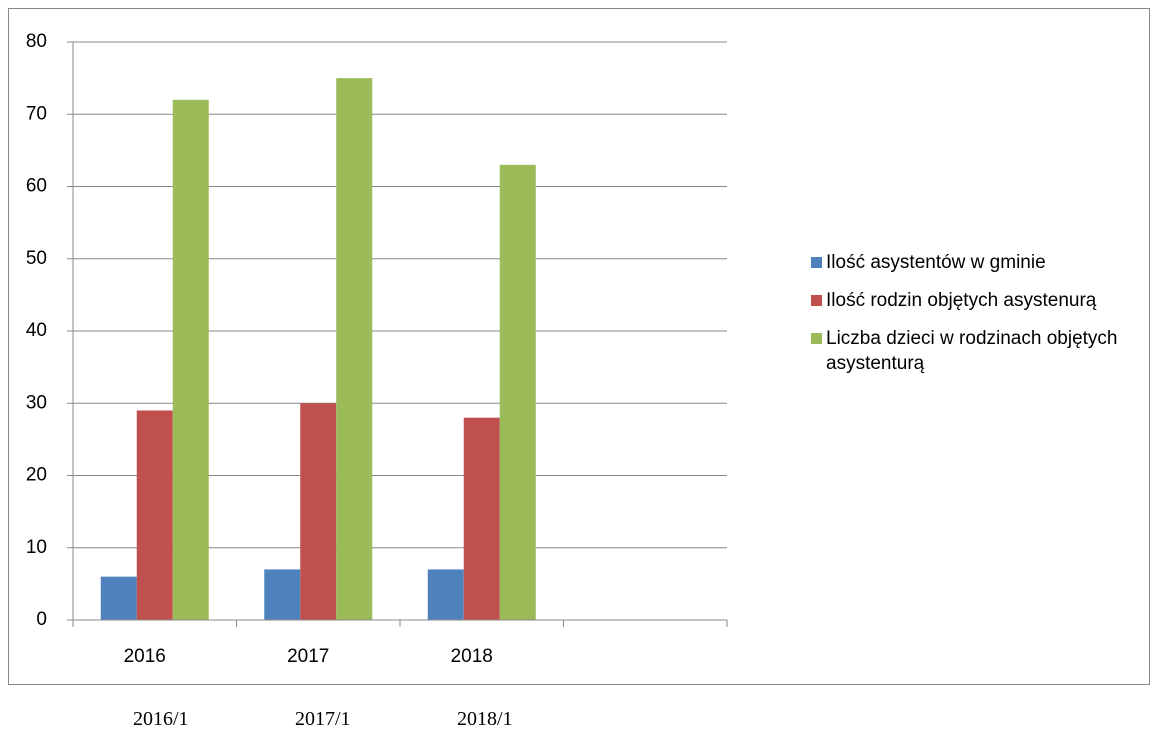 This screenshot has height=744, width=1152. I want to click on y-tick-label: 40, so click(36, 330).